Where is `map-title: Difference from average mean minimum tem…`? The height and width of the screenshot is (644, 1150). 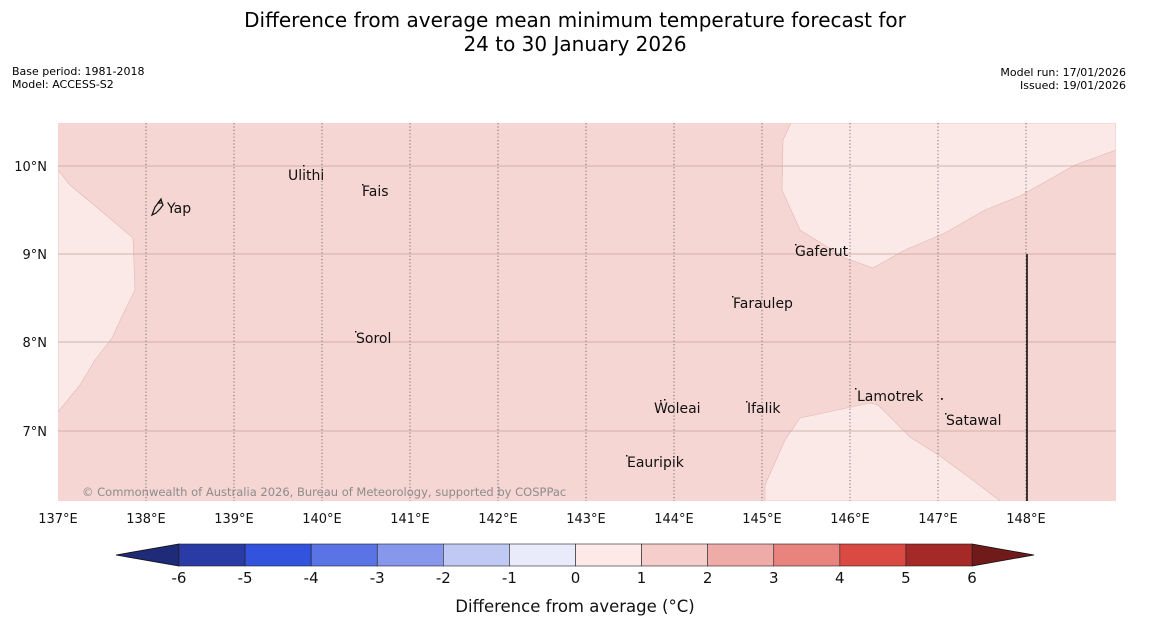 map-title: Difference from average mean minimum tem… is located at coordinates (575, 32).